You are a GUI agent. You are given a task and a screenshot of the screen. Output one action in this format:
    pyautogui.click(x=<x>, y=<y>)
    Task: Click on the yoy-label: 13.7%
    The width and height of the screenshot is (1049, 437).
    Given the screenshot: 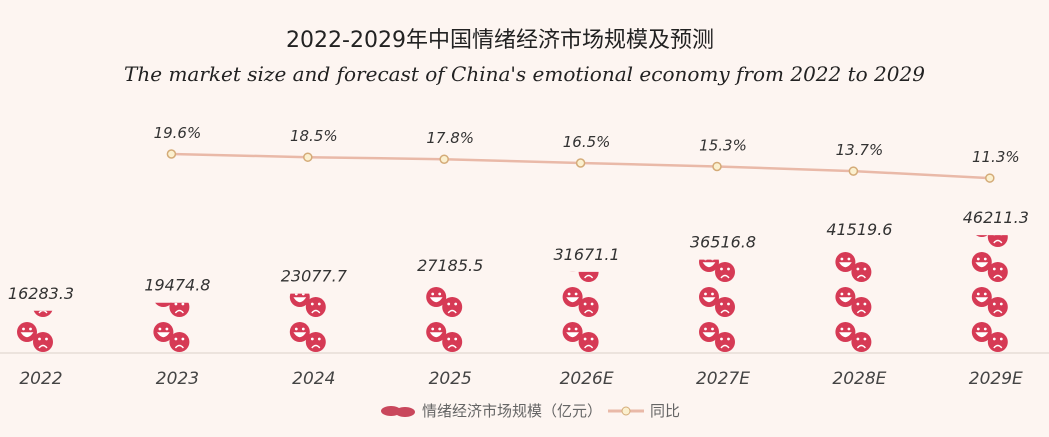 What is the action you would take?
    pyautogui.click(x=860, y=150)
    